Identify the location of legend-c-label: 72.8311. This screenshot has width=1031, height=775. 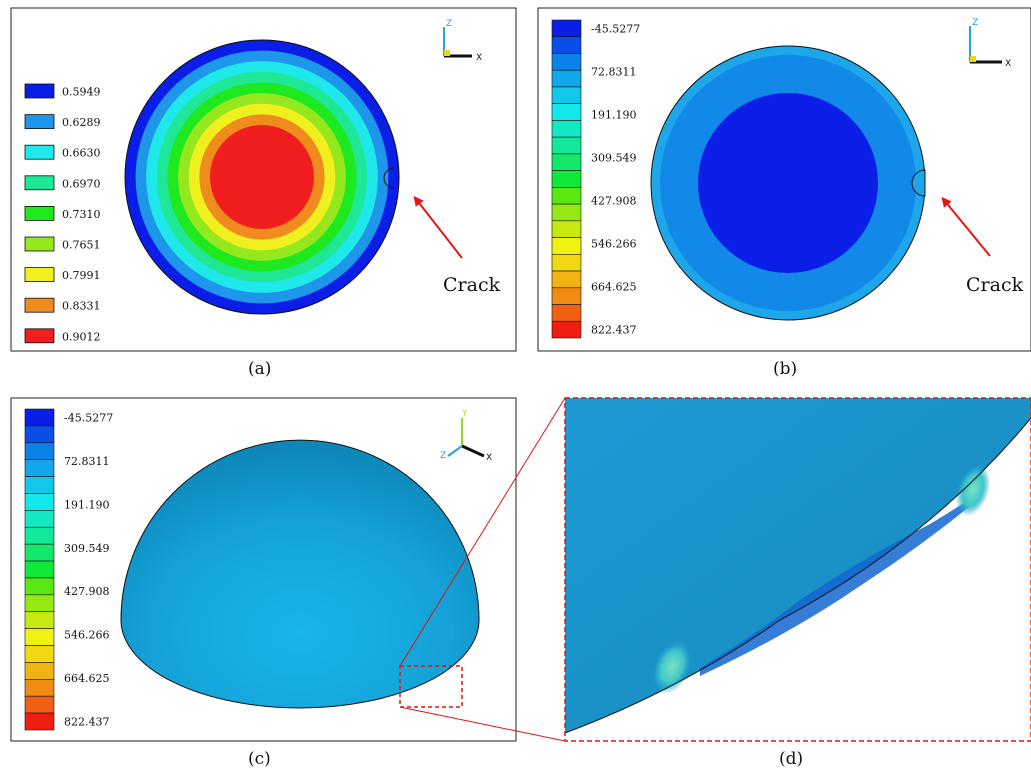
(87, 461).